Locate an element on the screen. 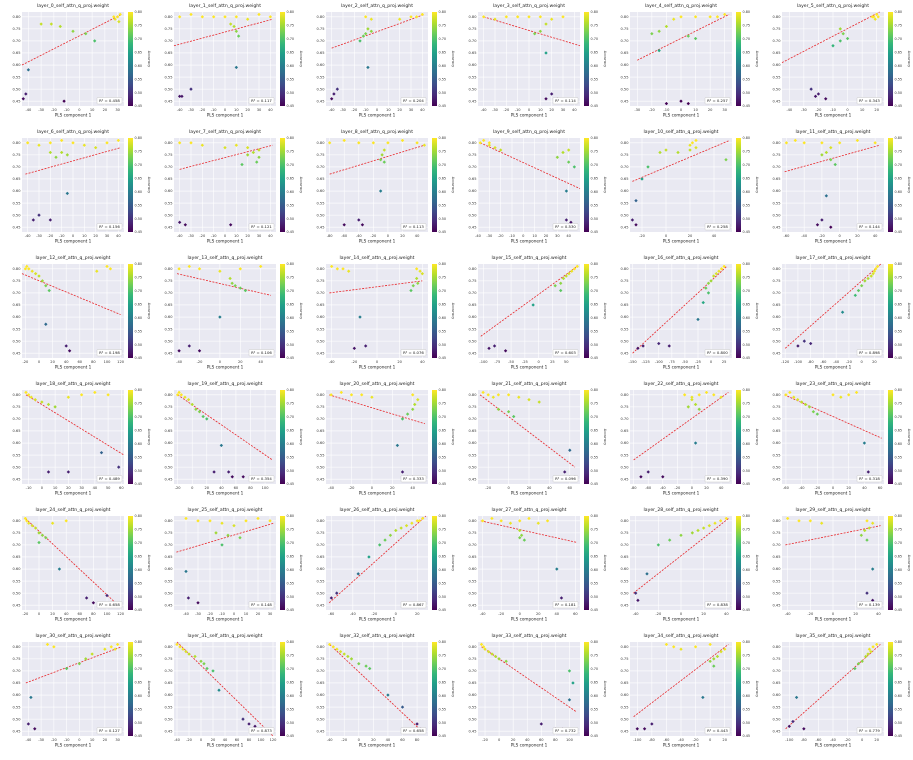 The image size is (913, 760). r2-label: R² = 0.658 is located at coordinates (109, 604).